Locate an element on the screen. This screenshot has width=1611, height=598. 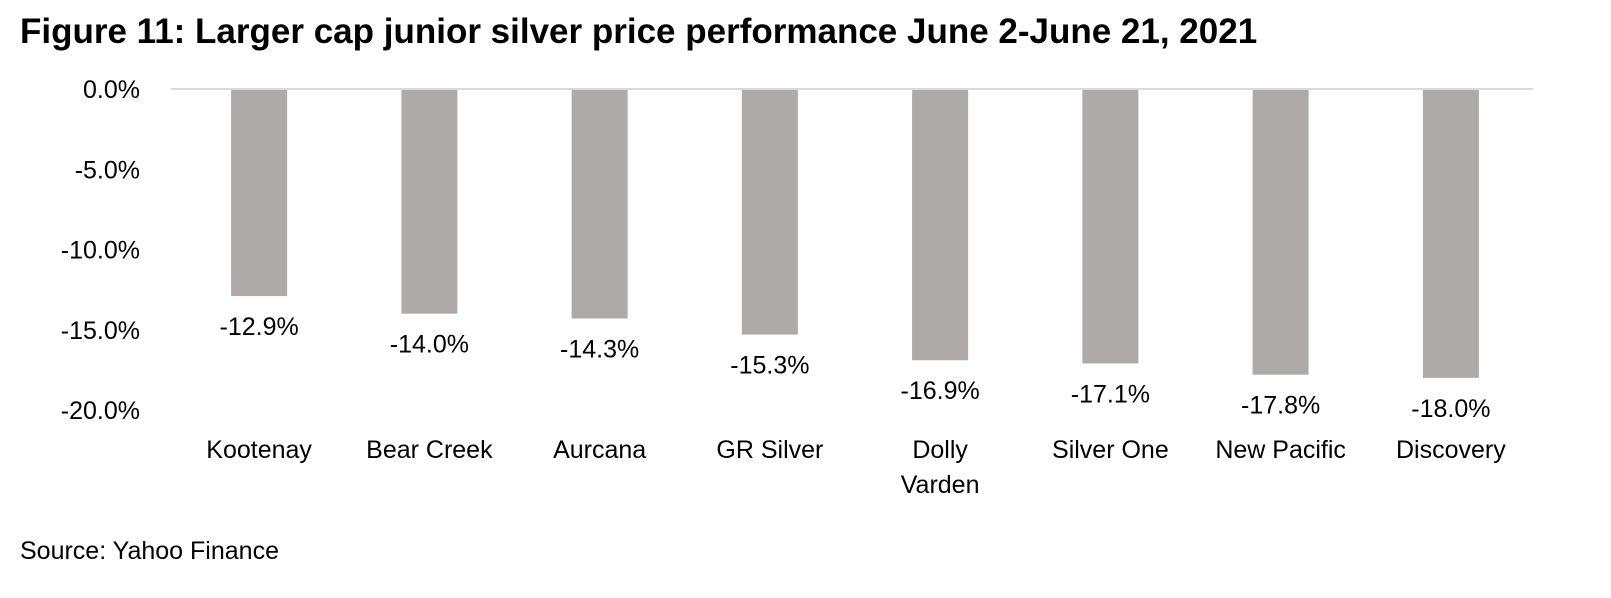
y-tick-label: -15.0% is located at coordinates (100, 331).